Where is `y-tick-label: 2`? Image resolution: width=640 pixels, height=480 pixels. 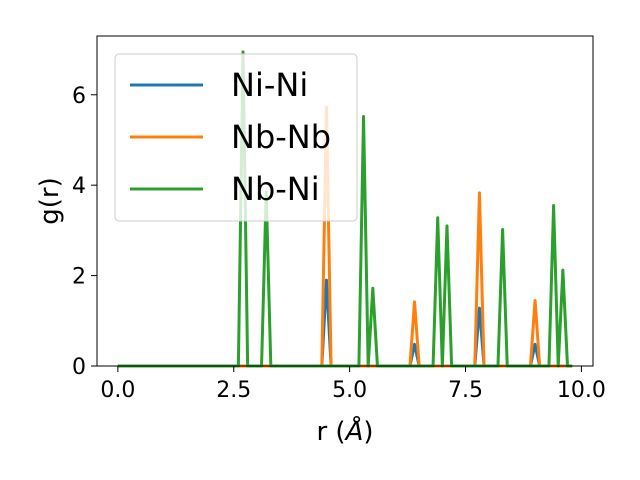 y-tick-label: 2 is located at coordinates (79, 277).